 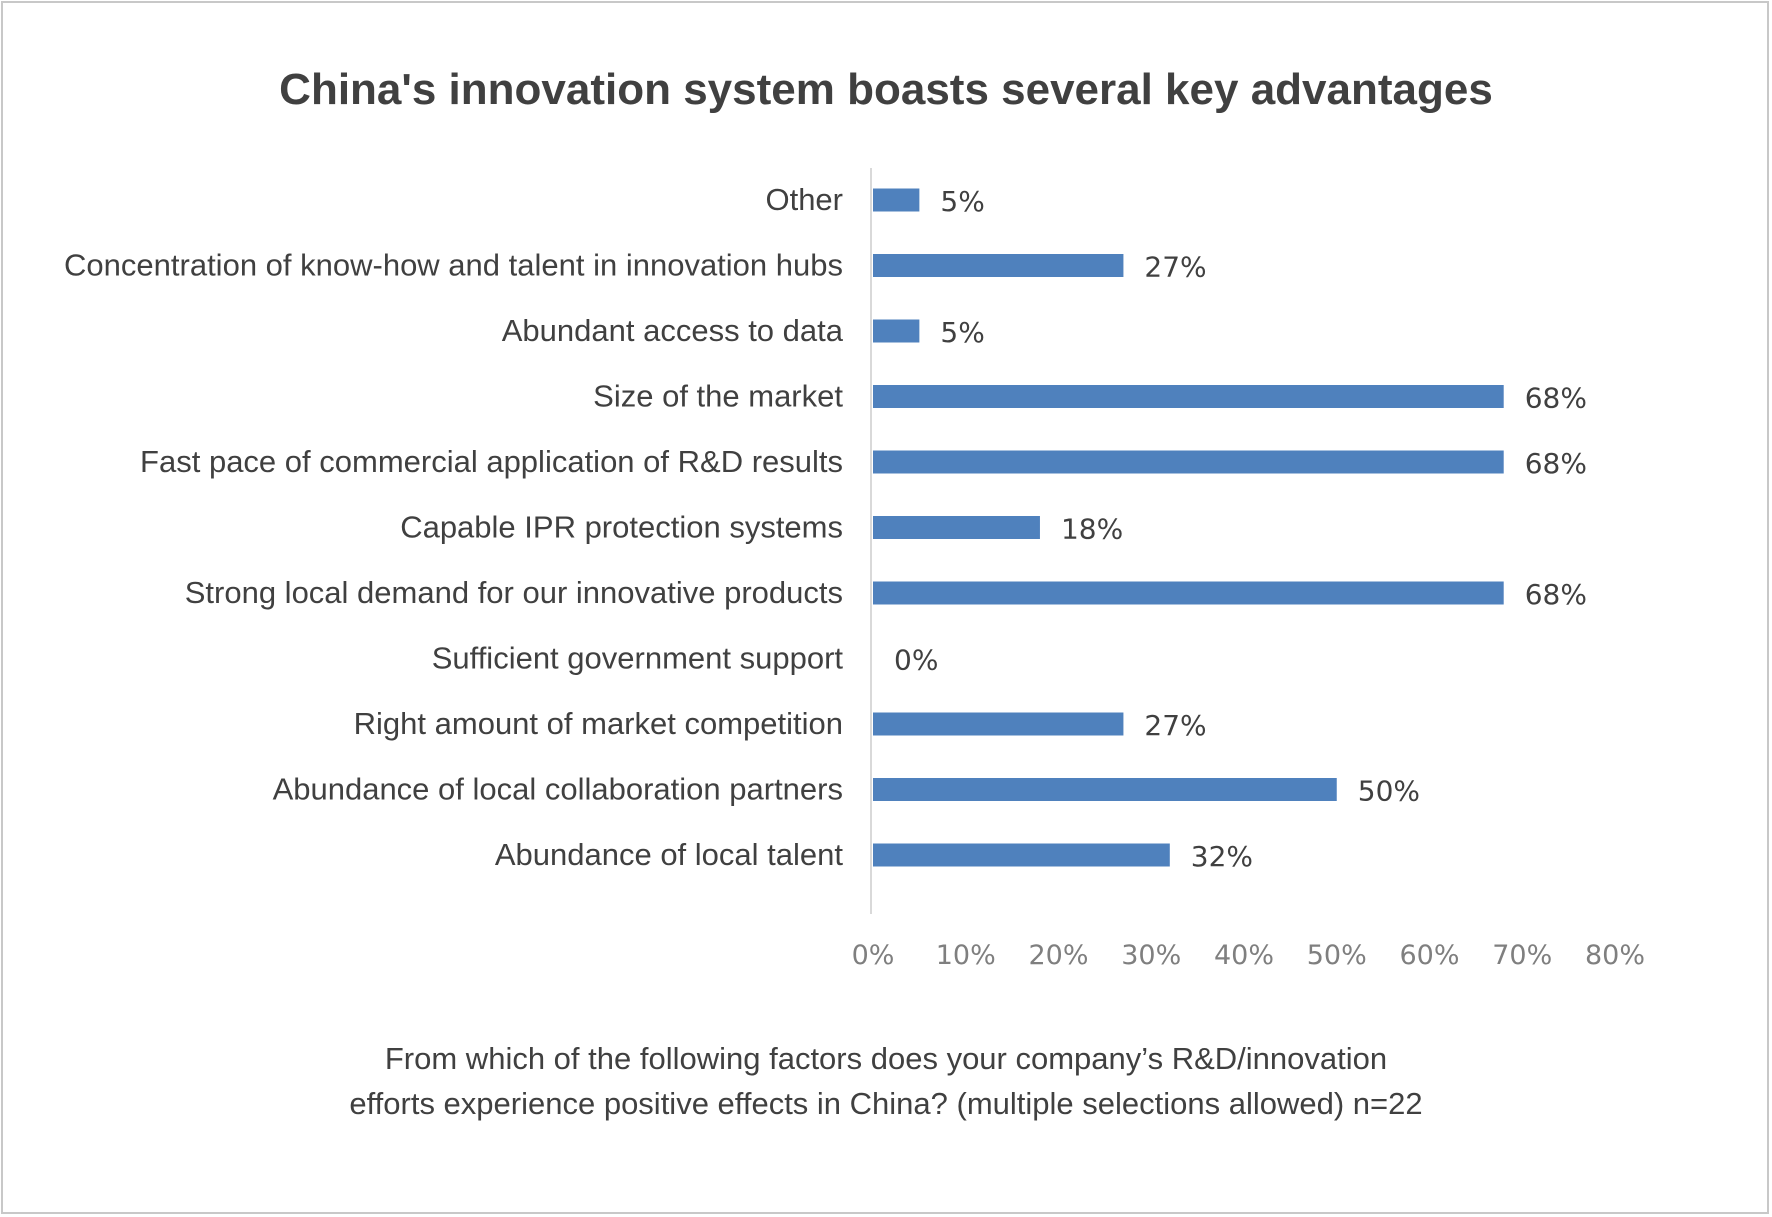 I want to click on x-tick-label: 60%, so click(x=1429, y=955).